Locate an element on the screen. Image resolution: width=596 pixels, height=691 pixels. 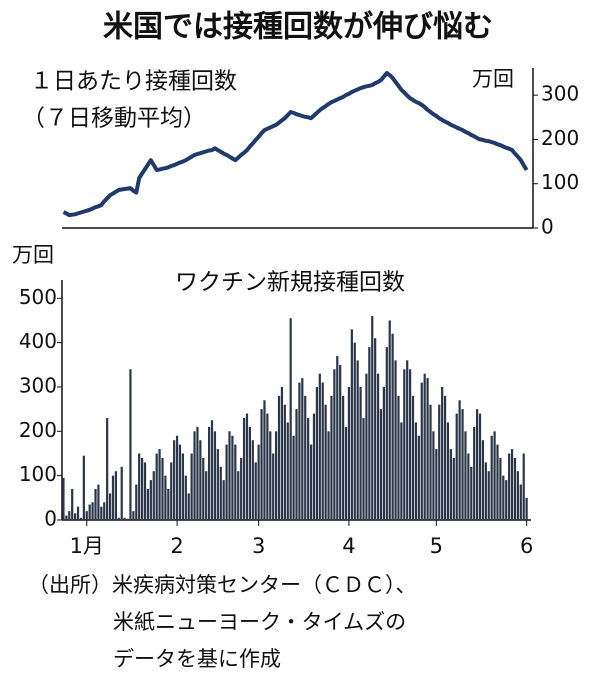
y-tick-label: 0 is located at coordinates (547, 227).